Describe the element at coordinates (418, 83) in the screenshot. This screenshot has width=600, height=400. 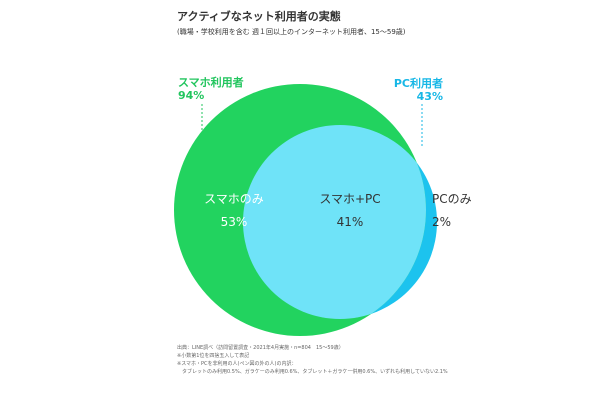
I see `pc-legend-name: PC利用者` at that location.